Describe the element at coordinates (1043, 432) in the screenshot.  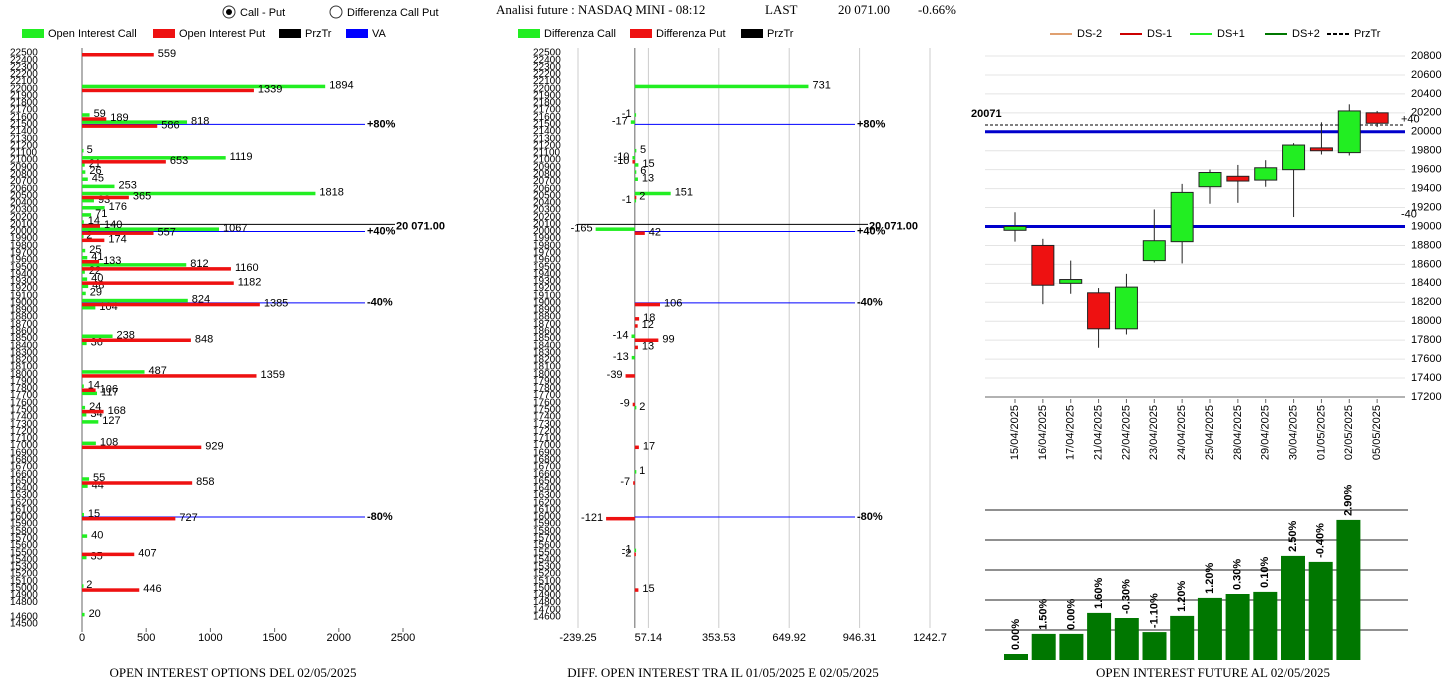
I see `x-tick-label: 16/04/2025` at that location.